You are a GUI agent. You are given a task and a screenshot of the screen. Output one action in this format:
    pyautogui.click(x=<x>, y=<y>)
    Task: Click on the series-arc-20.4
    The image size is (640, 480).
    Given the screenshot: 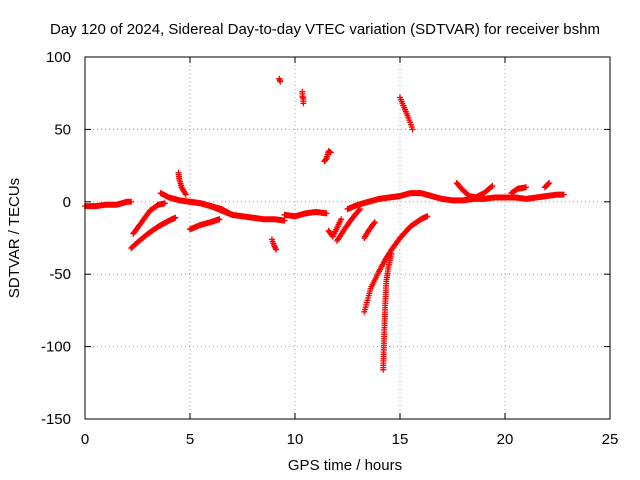 What is the action you would take?
    pyautogui.click(x=518, y=190)
    